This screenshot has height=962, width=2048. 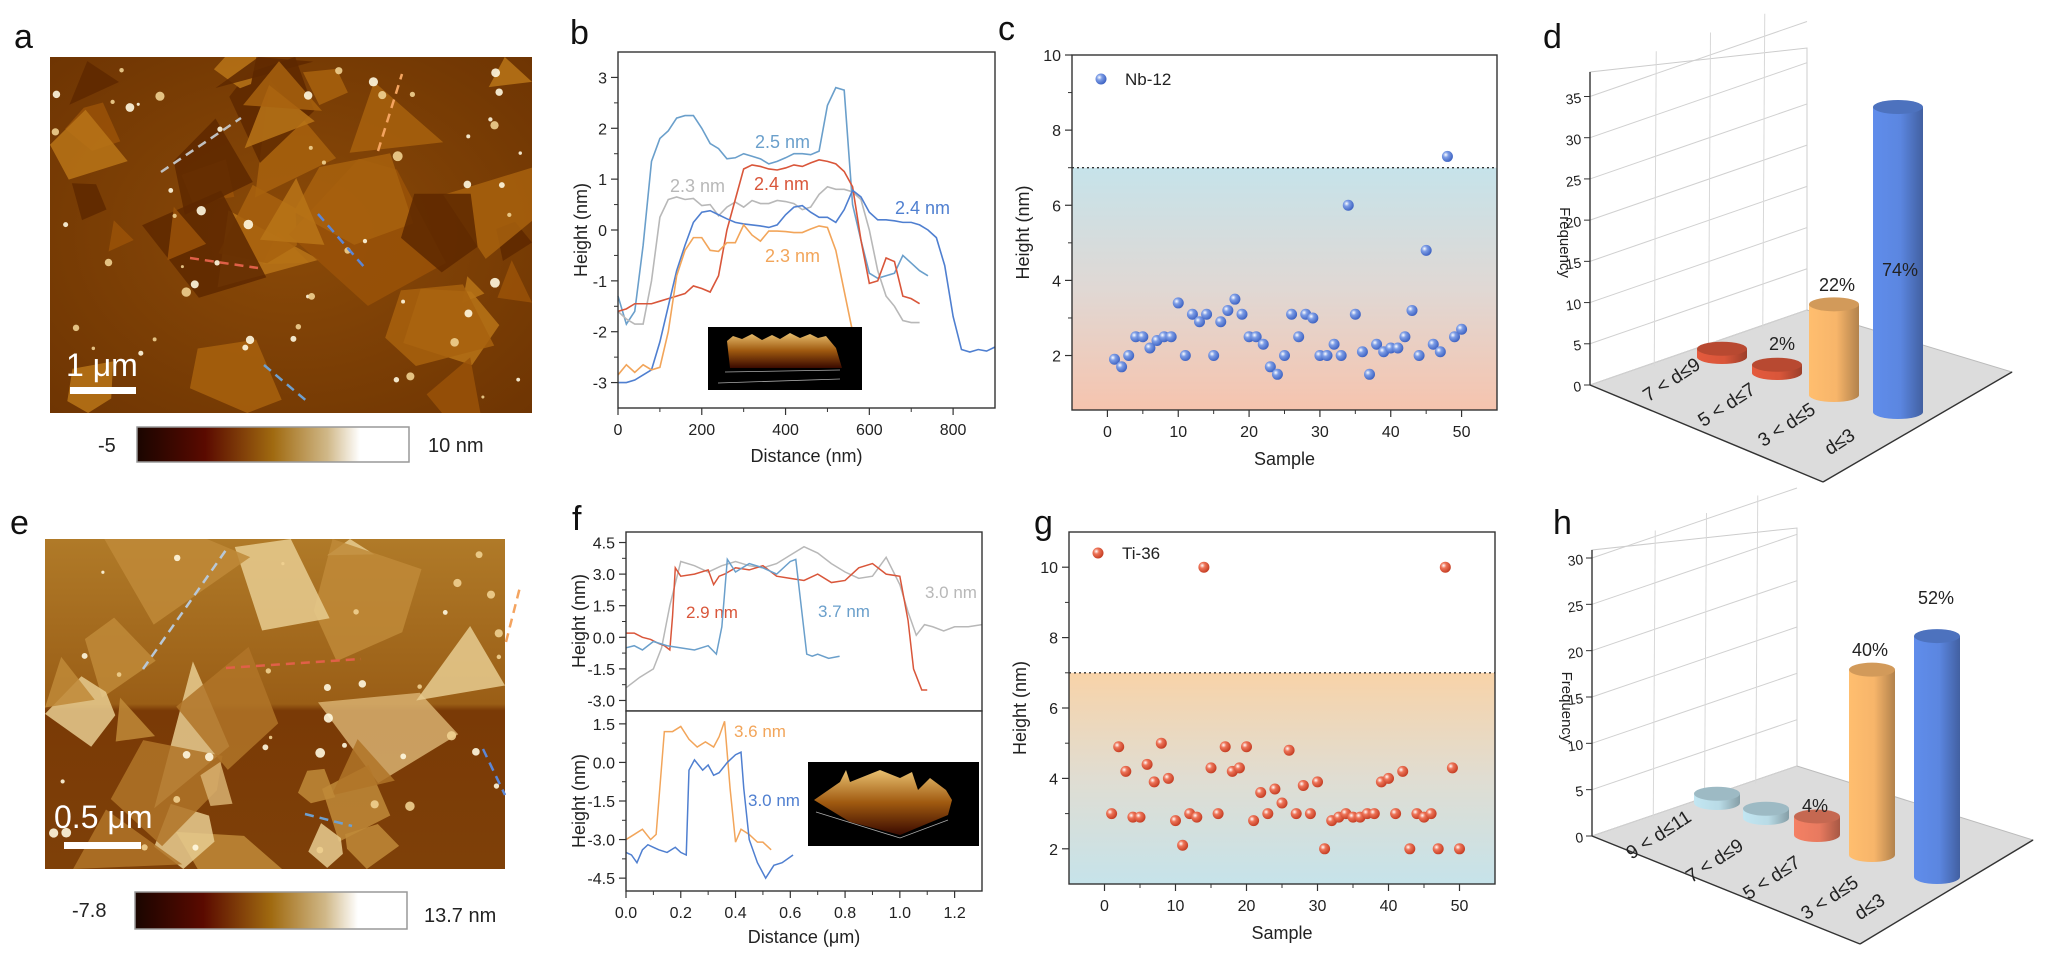 What do you see at coordinates (604, 607) in the screenshot?
I see `y-tick-label: 1.5` at bounding box center [604, 607].